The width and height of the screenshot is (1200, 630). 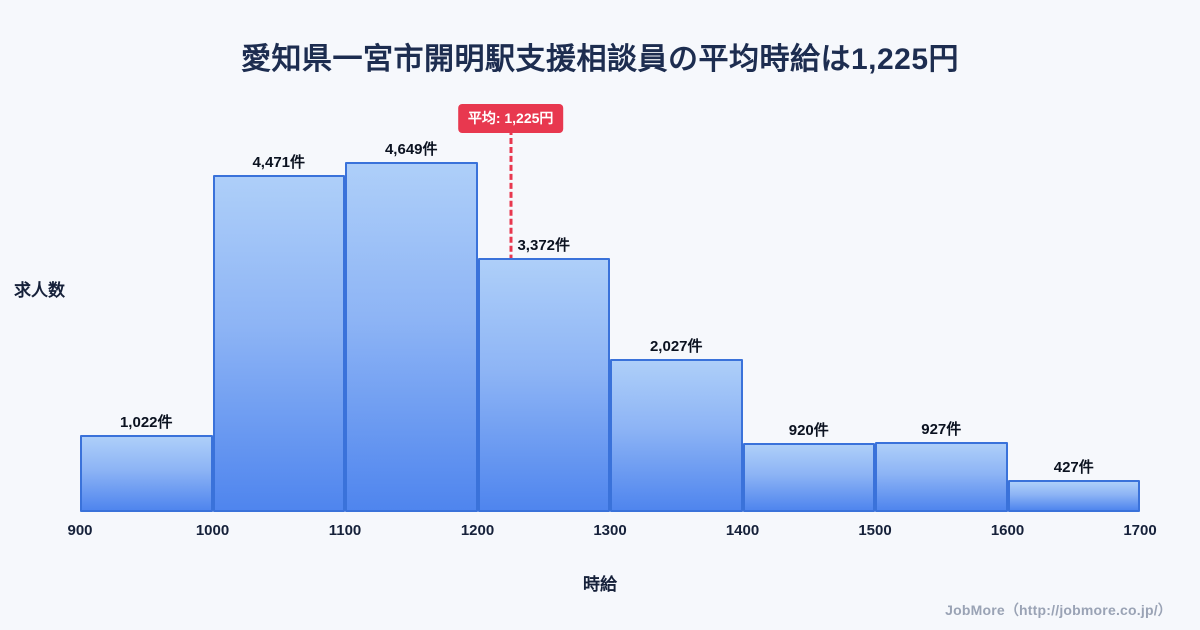 I want to click on x-axis-label: 時給, so click(x=600, y=584).